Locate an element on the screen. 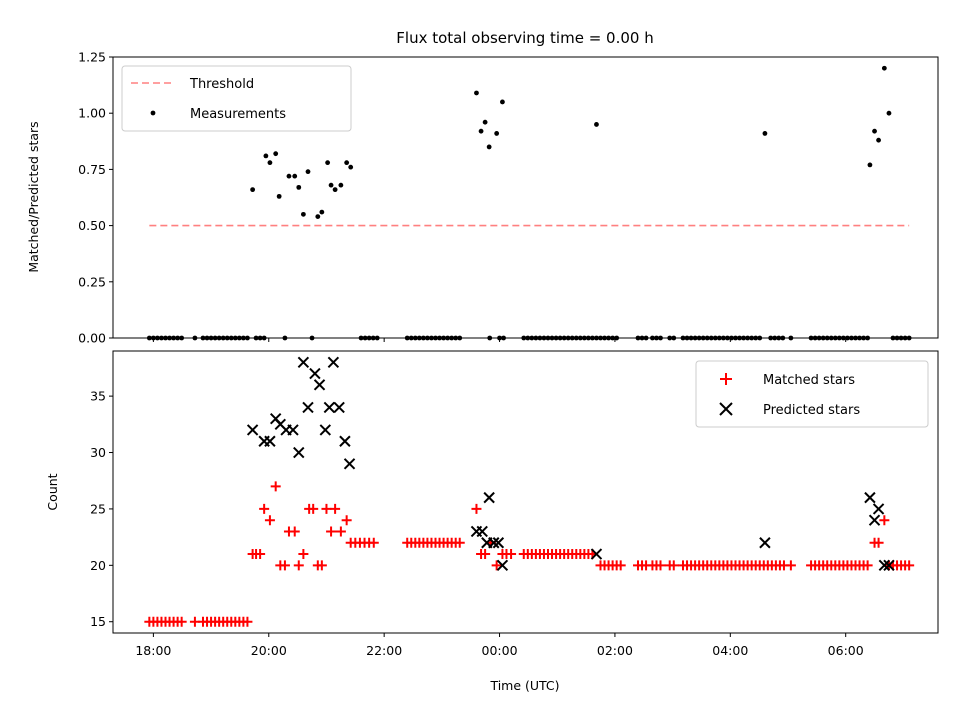 This screenshot has width=960, height=724. count-legend: Matched stars Predicted stars is located at coordinates (812, 394).